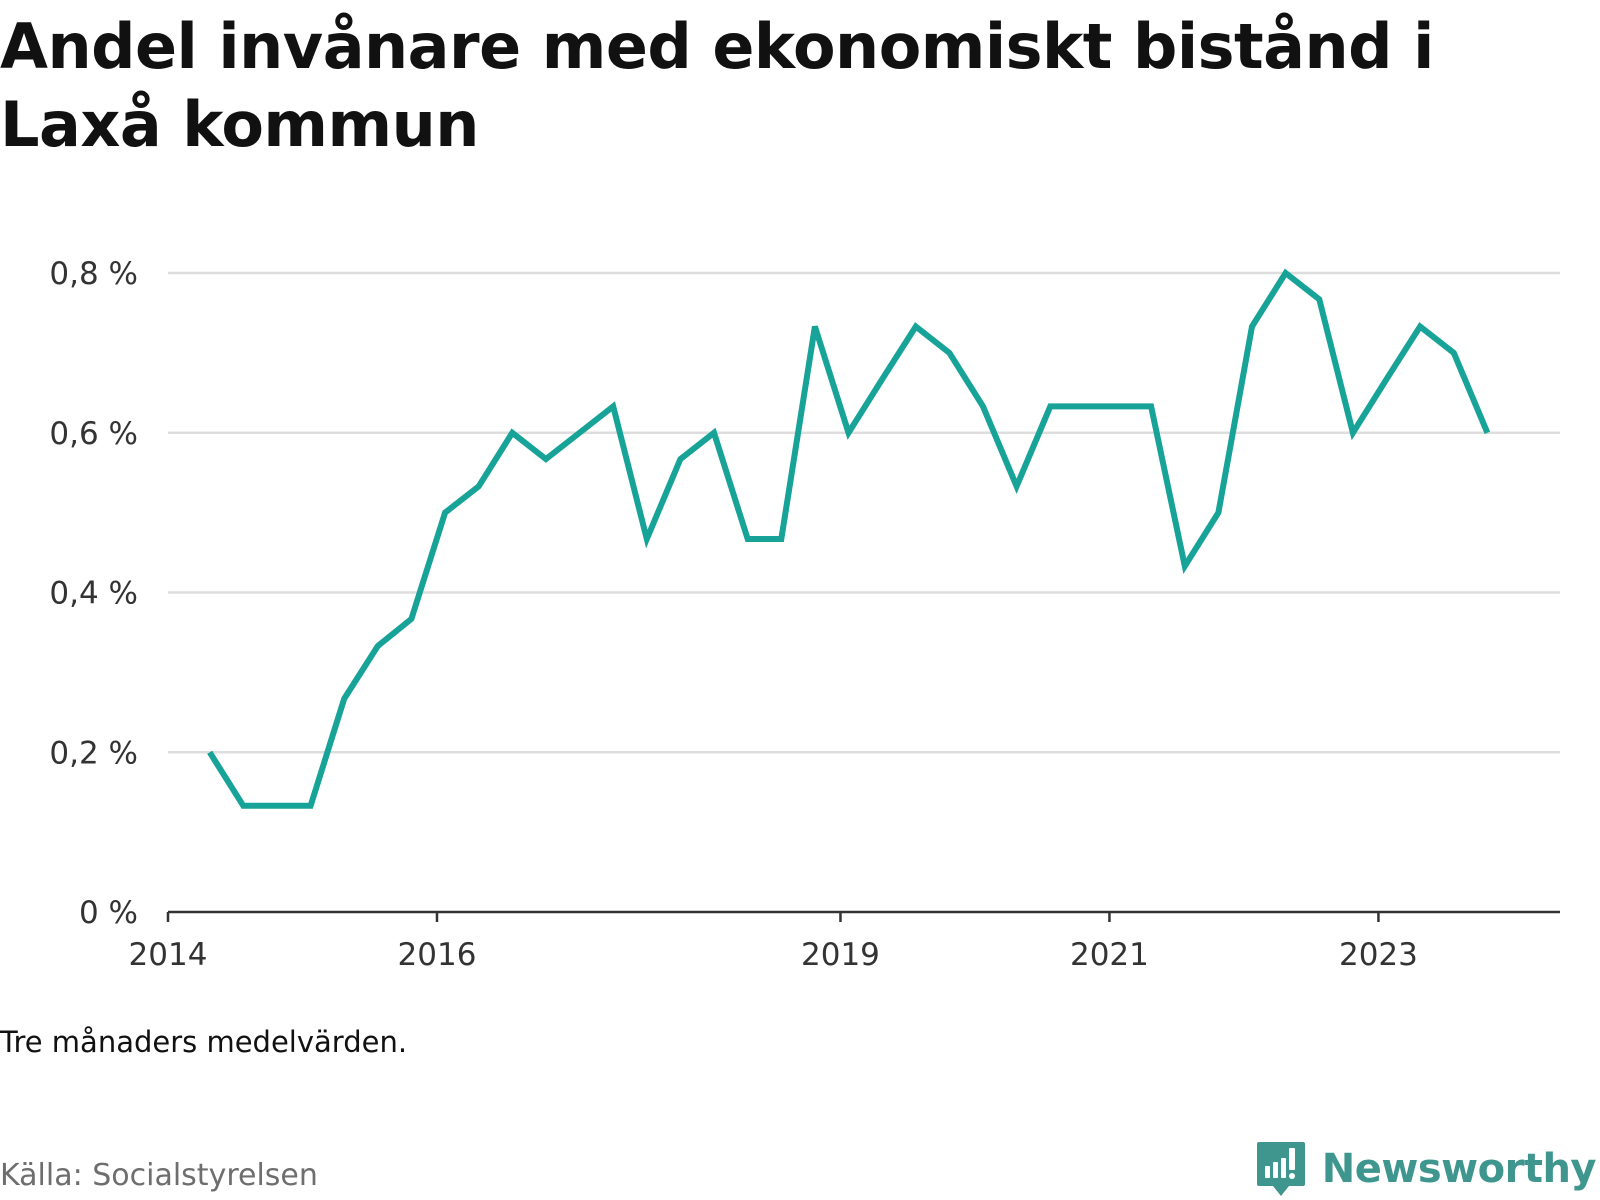 Image resolution: width=1600 pixels, height=1200 pixels. I want to click on y-tick-label: 0,8 %, so click(93, 274).